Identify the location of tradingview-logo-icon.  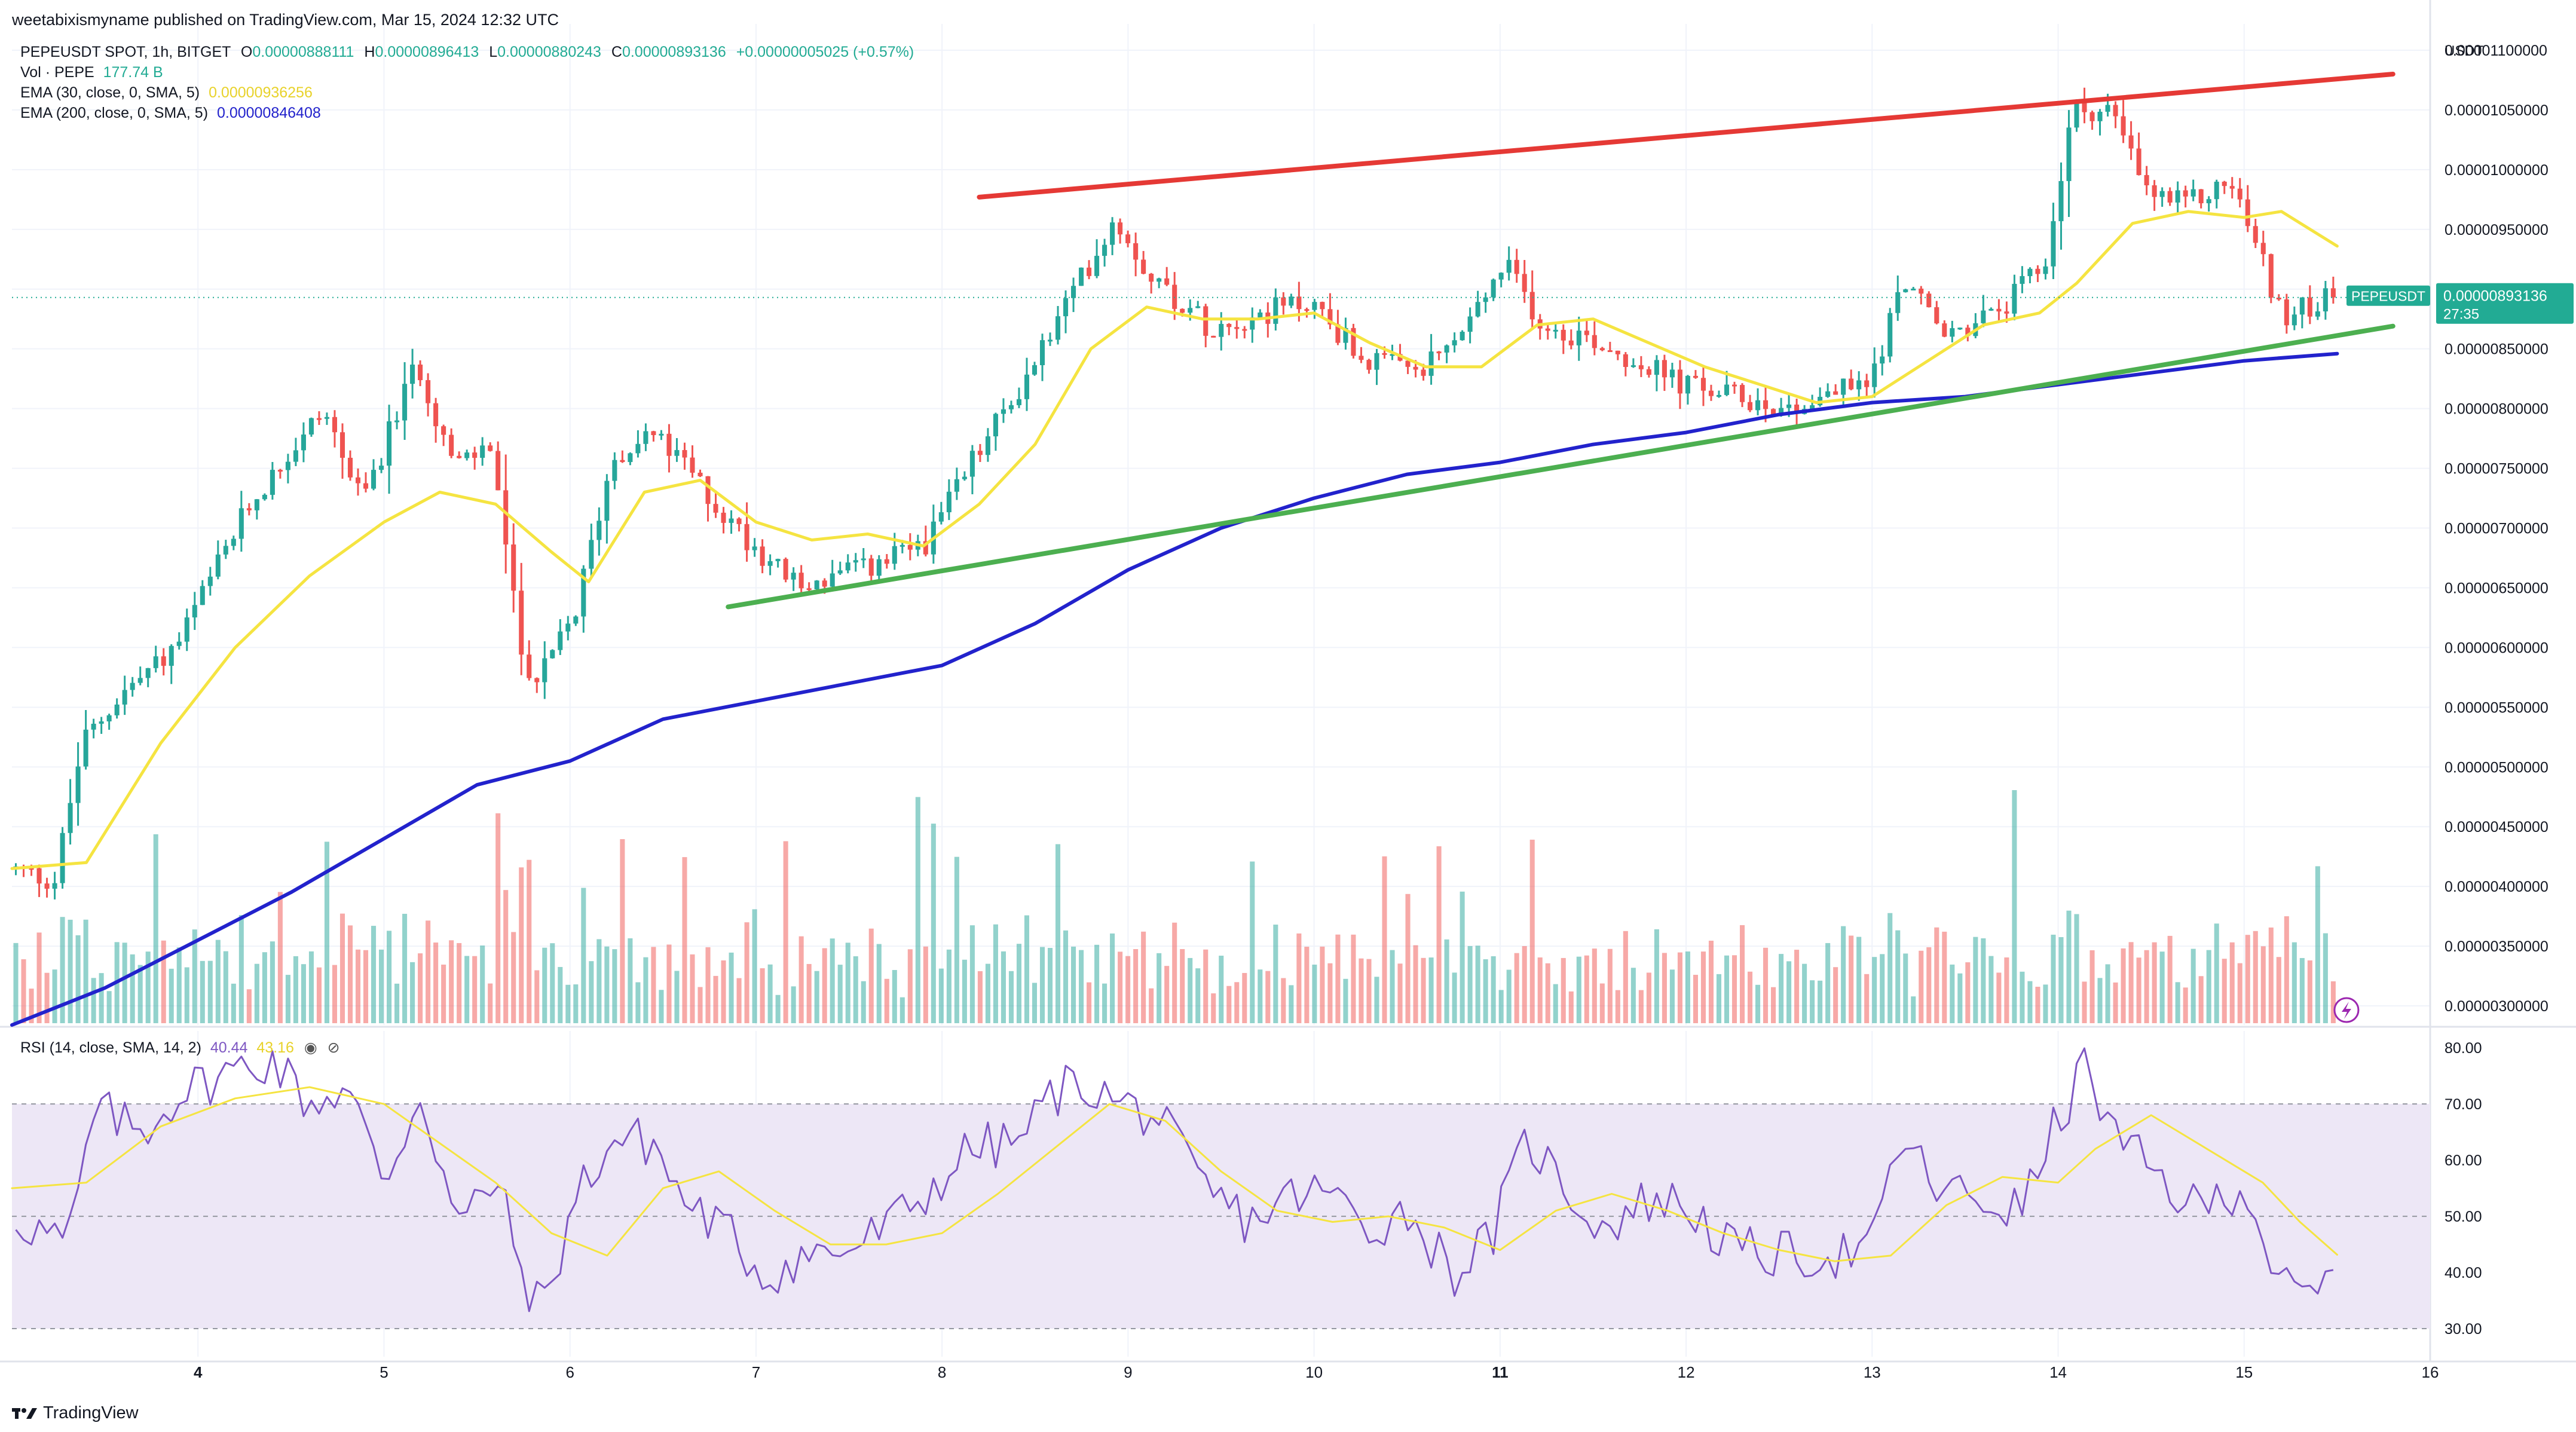
(24, 1413).